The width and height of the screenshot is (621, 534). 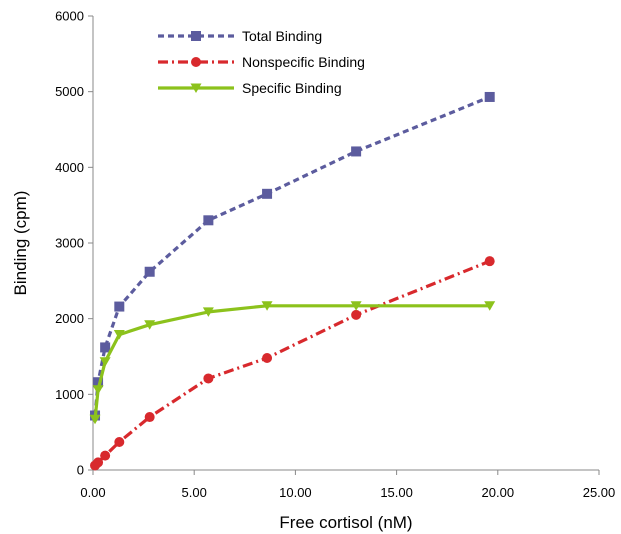 What do you see at coordinates (69, 318) in the screenshot?
I see `y-tick-label: 2000` at bounding box center [69, 318].